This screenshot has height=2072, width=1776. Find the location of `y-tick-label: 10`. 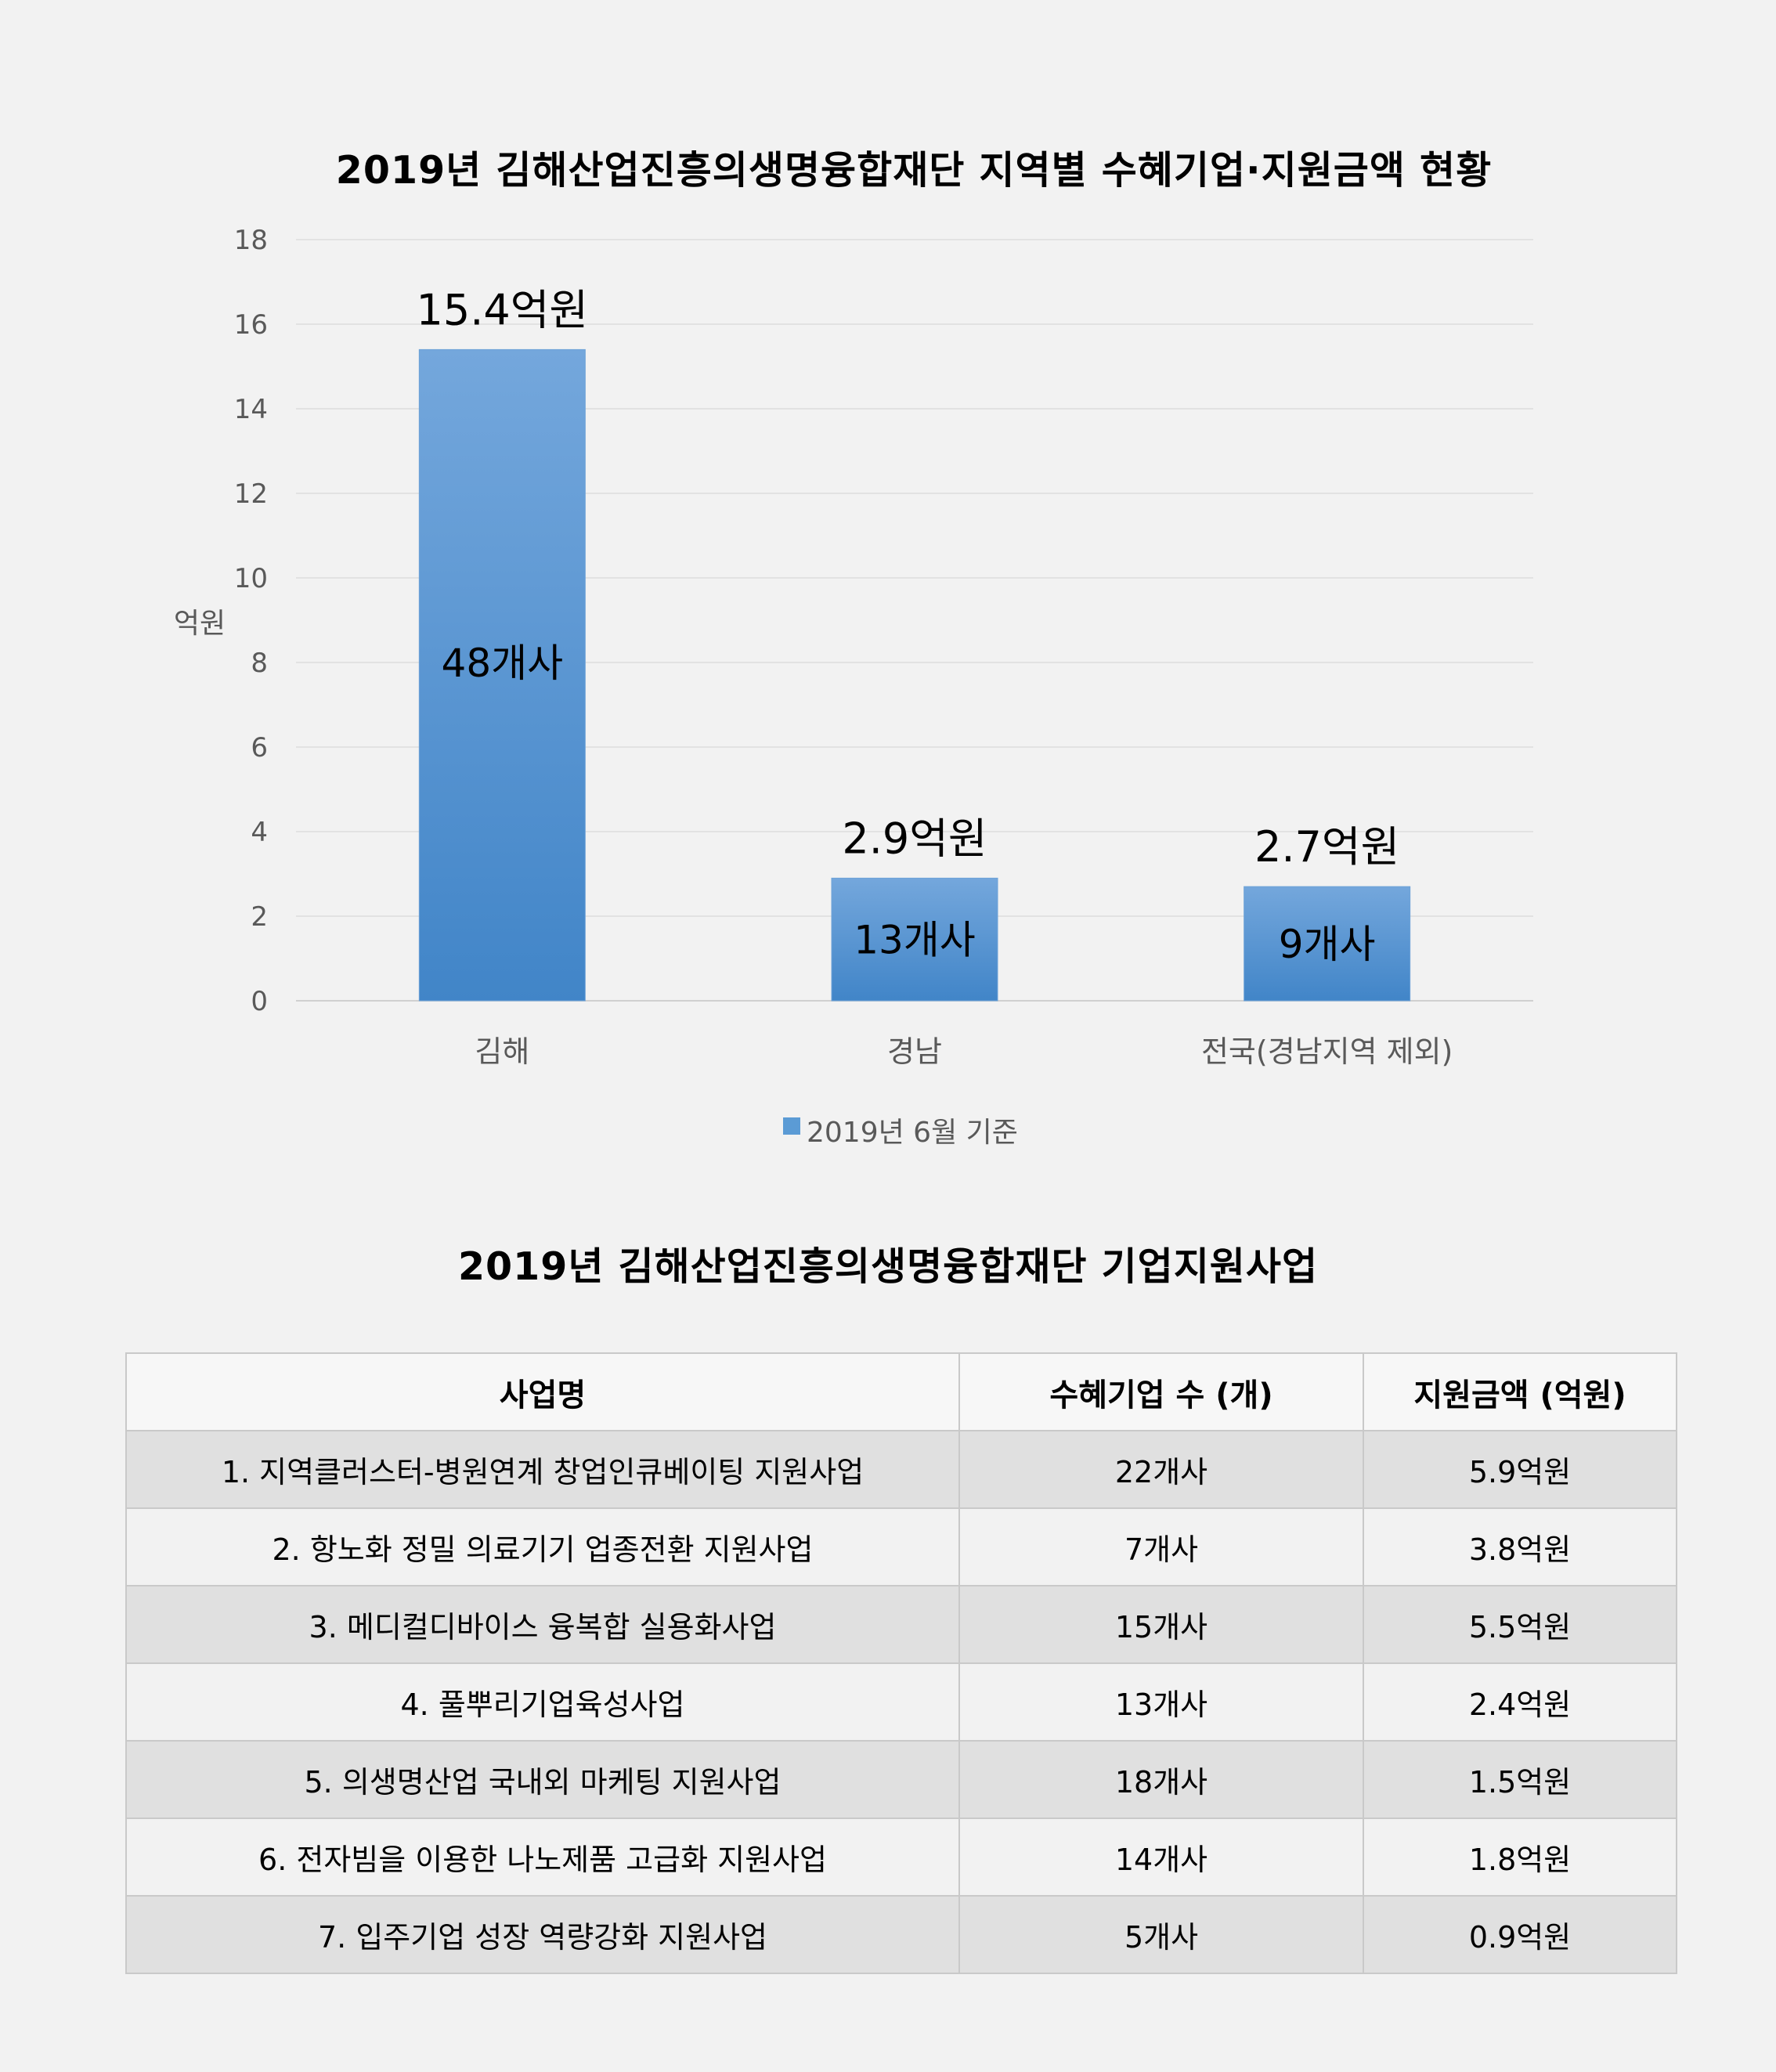

y-tick-label: 10 is located at coordinates (251, 578).